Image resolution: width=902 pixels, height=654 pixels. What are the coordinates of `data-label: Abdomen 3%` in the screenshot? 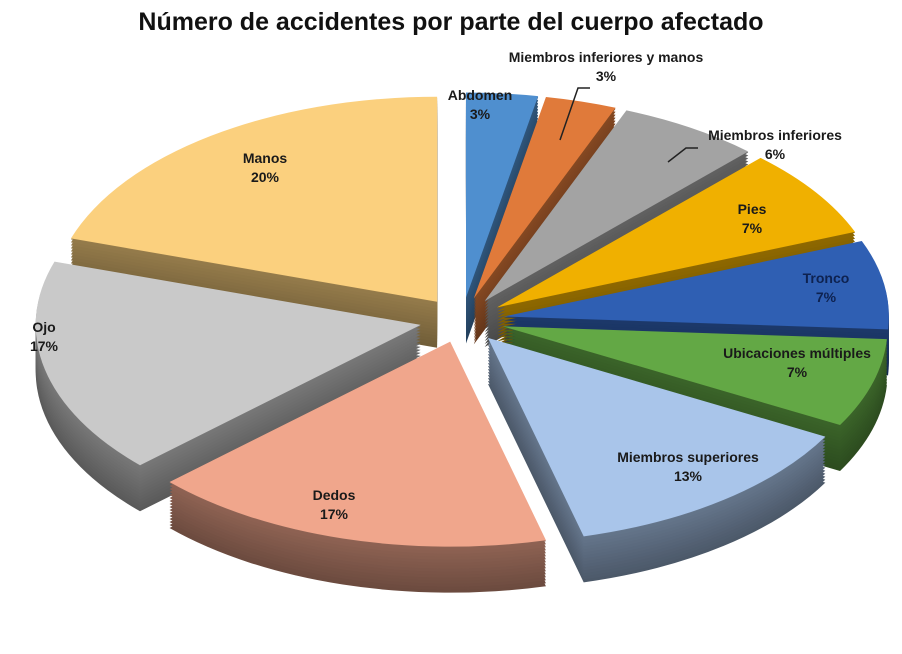 It's located at (480, 104).